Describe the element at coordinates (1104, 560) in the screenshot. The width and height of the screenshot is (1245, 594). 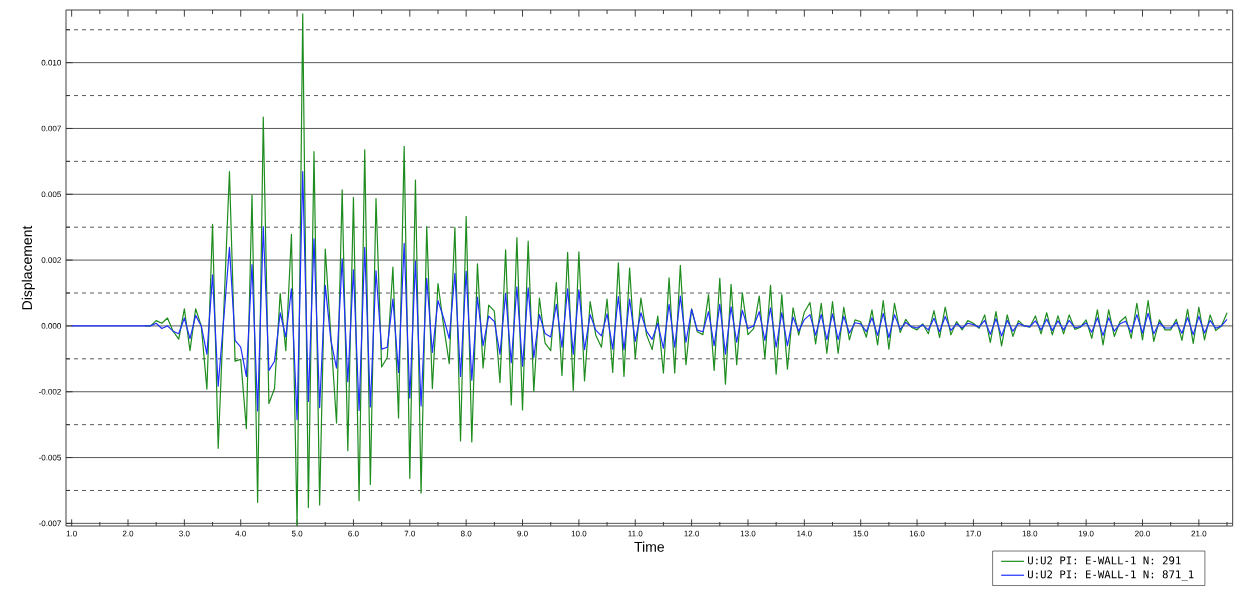
I see `legend-label: U:U2 PI: E-WALL-1 N: 291` at that location.